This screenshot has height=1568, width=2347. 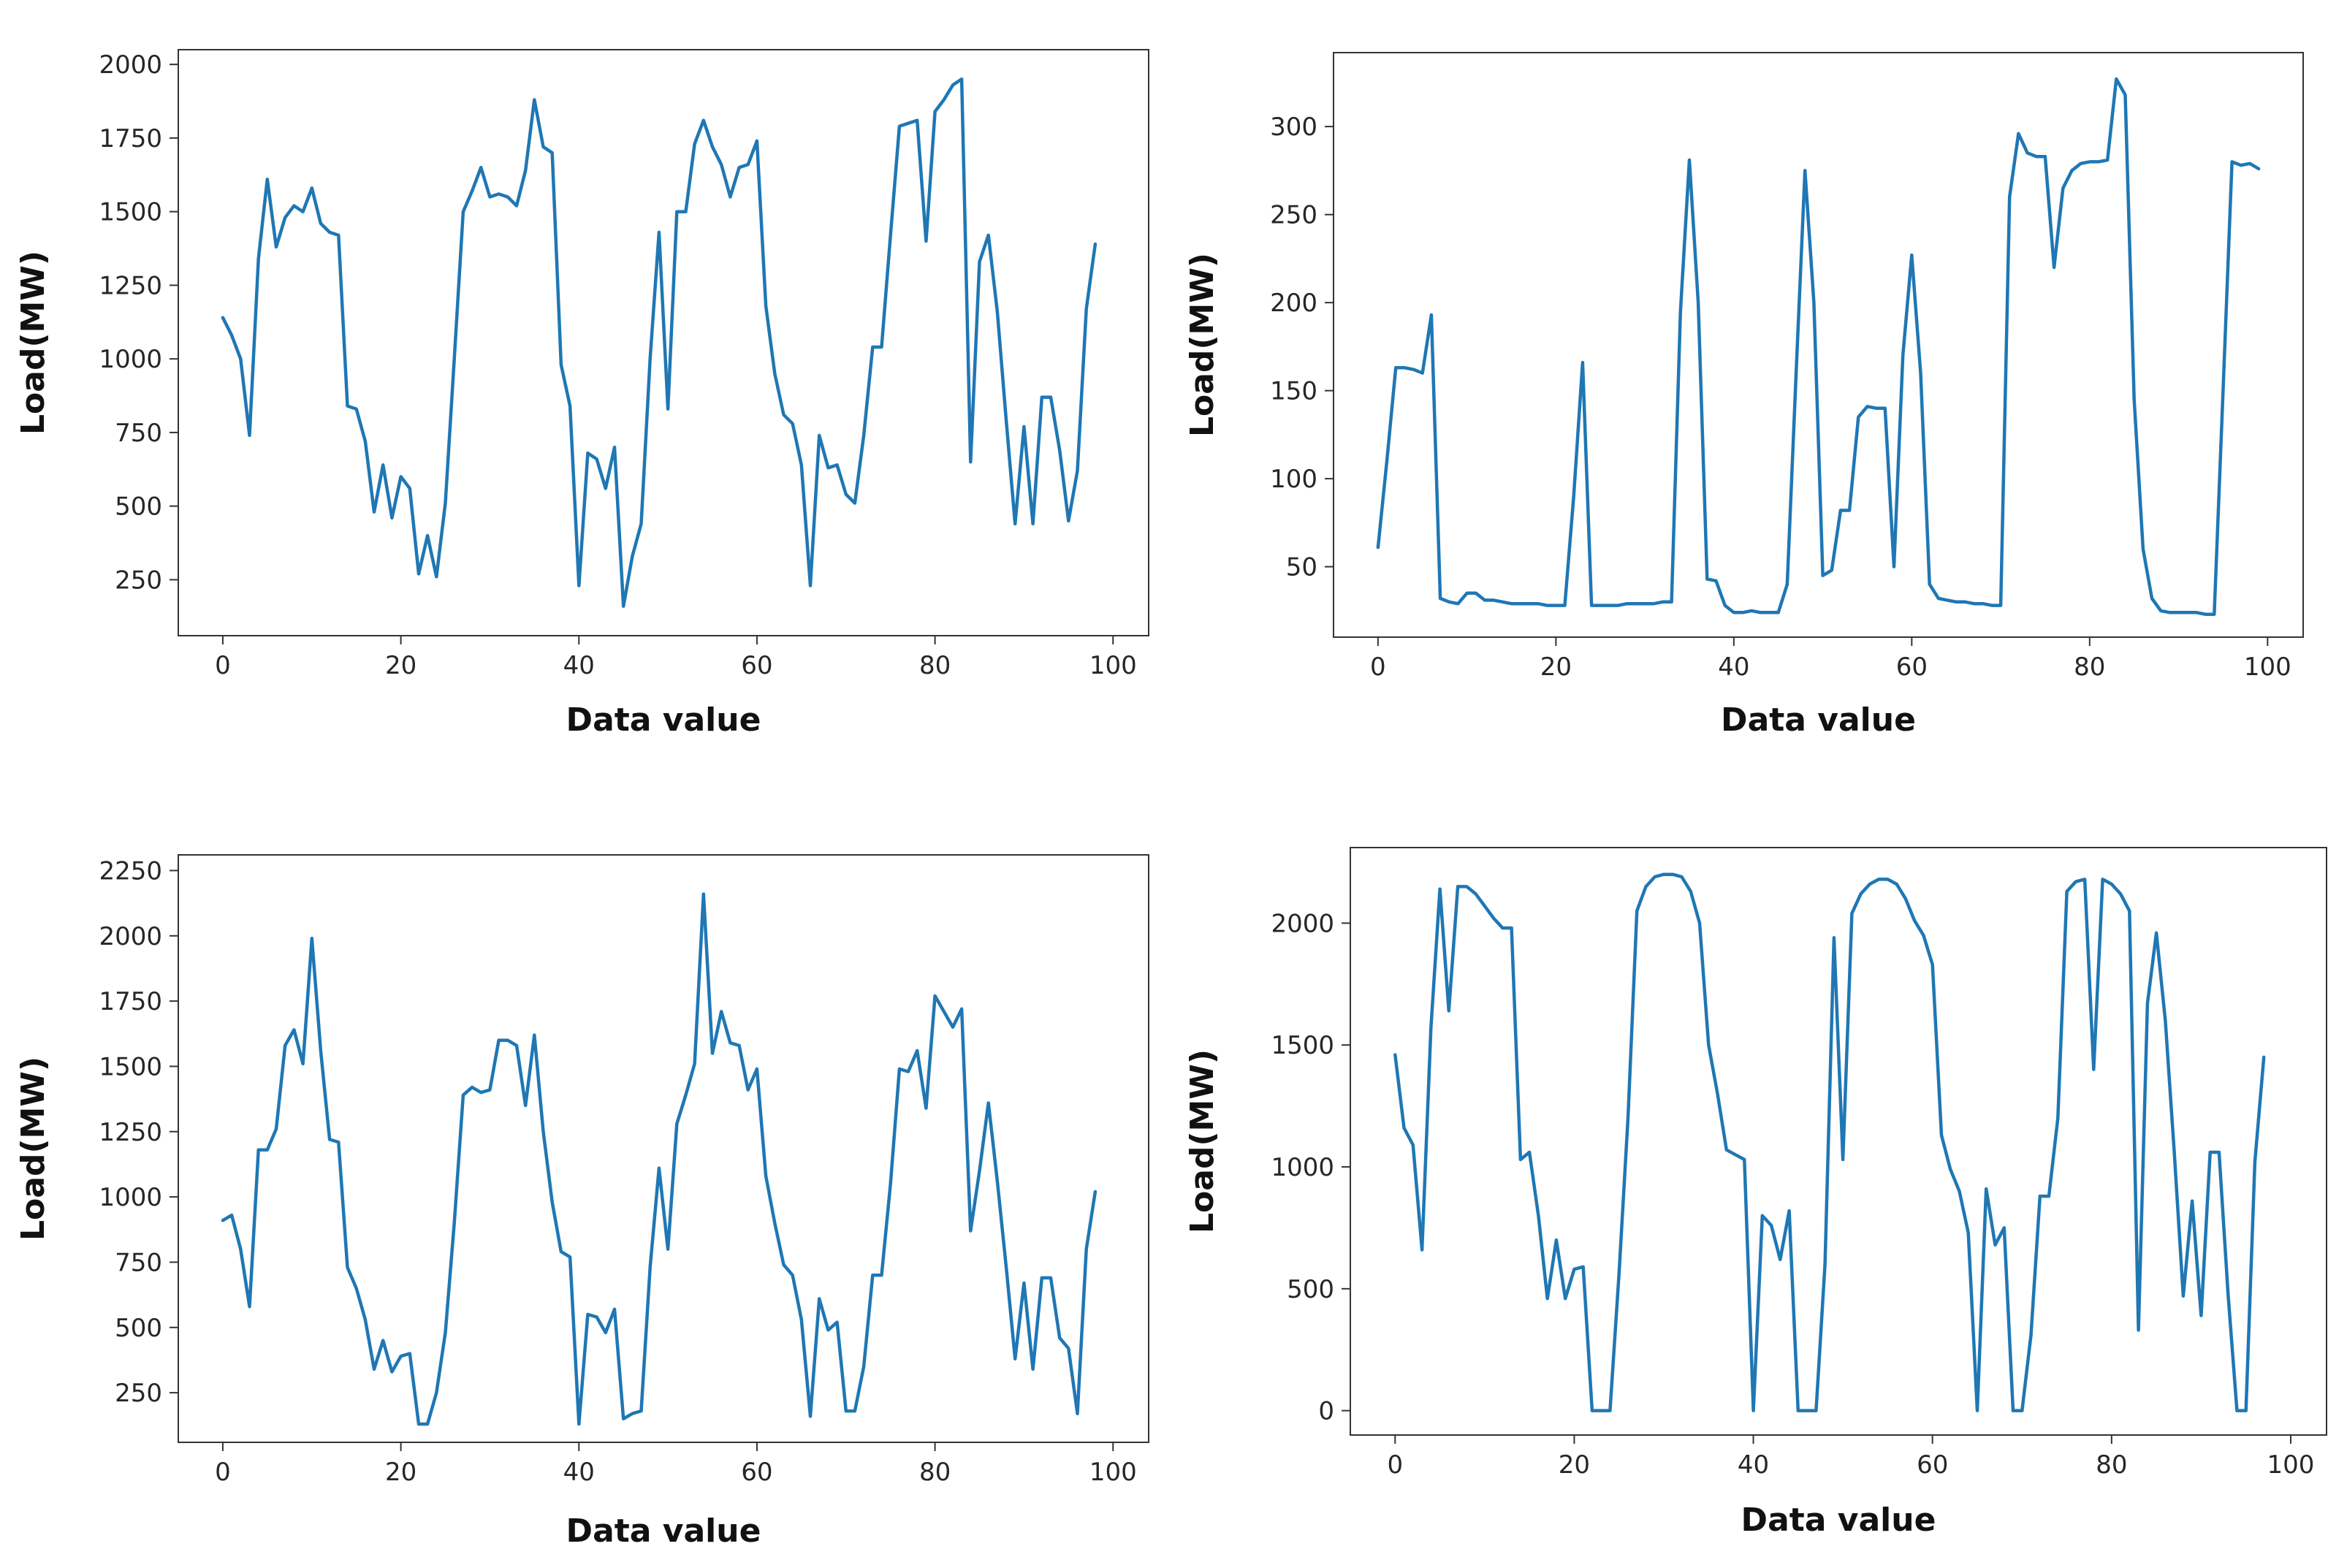 What do you see at coordinates (1294, 127) in the screenshot?
I see `y-tick-label: 300` at bounding box center [1294, 127].